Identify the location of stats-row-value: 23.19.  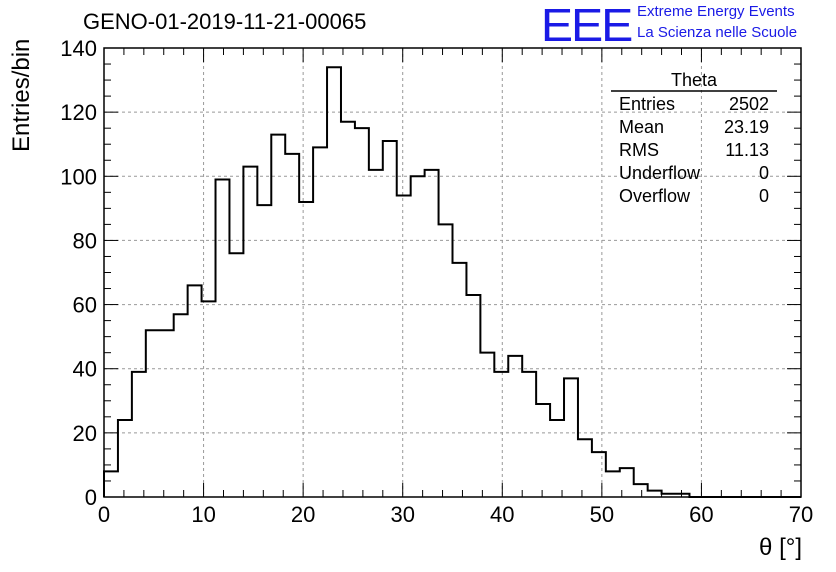
(746, 127).